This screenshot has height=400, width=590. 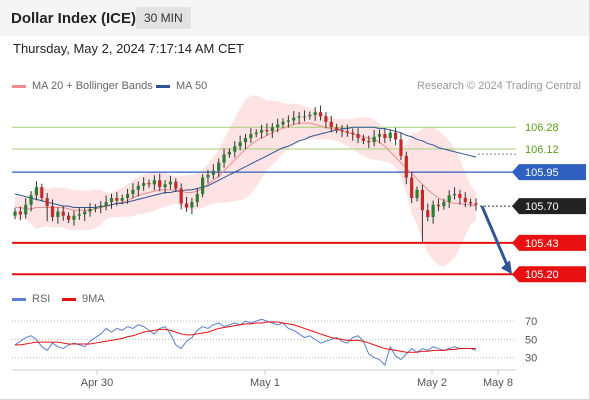 I want to click on forecast-arrow-head, so click(x=506, y=267).